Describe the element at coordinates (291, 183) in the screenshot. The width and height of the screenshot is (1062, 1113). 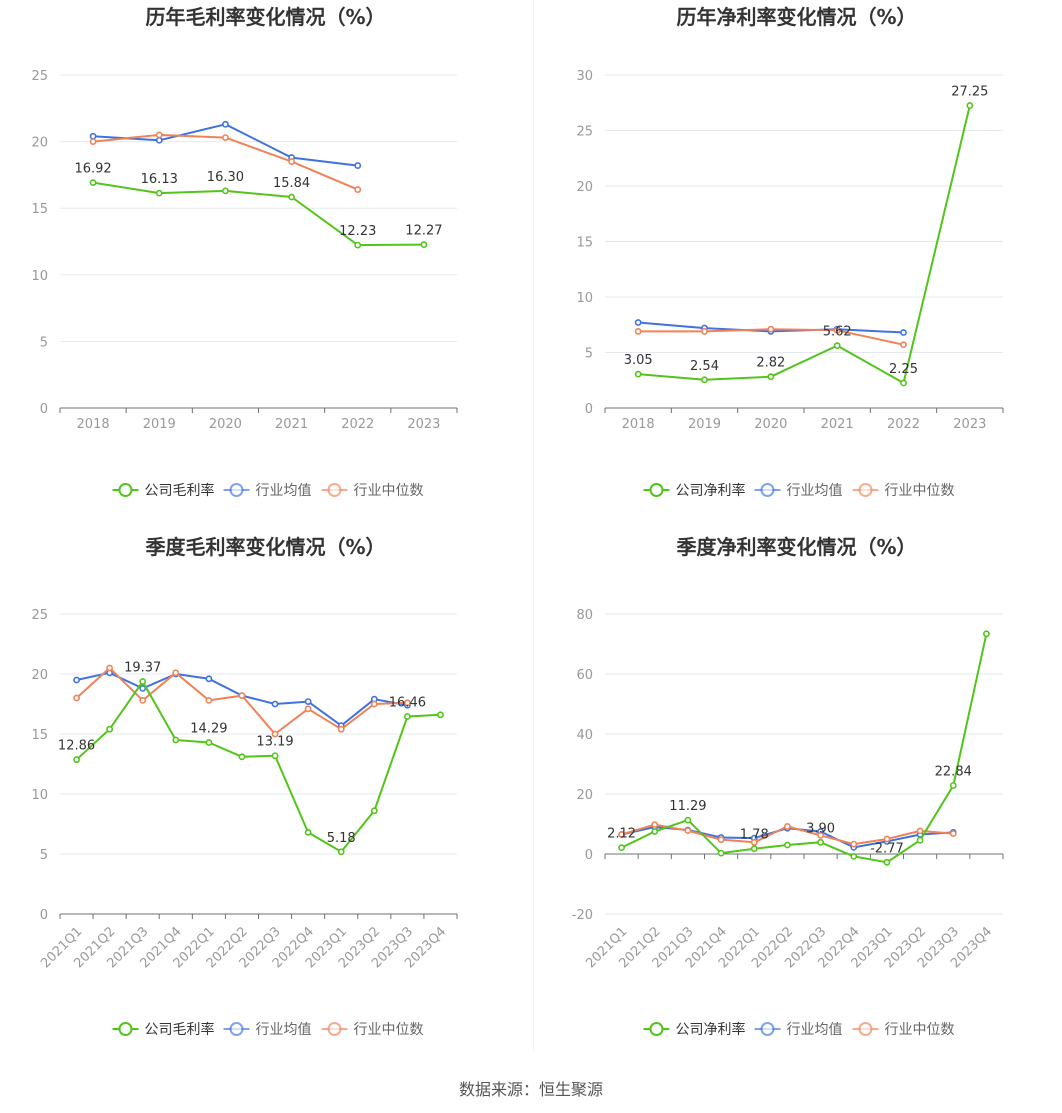
I see `data-label: 15.84` at that location.